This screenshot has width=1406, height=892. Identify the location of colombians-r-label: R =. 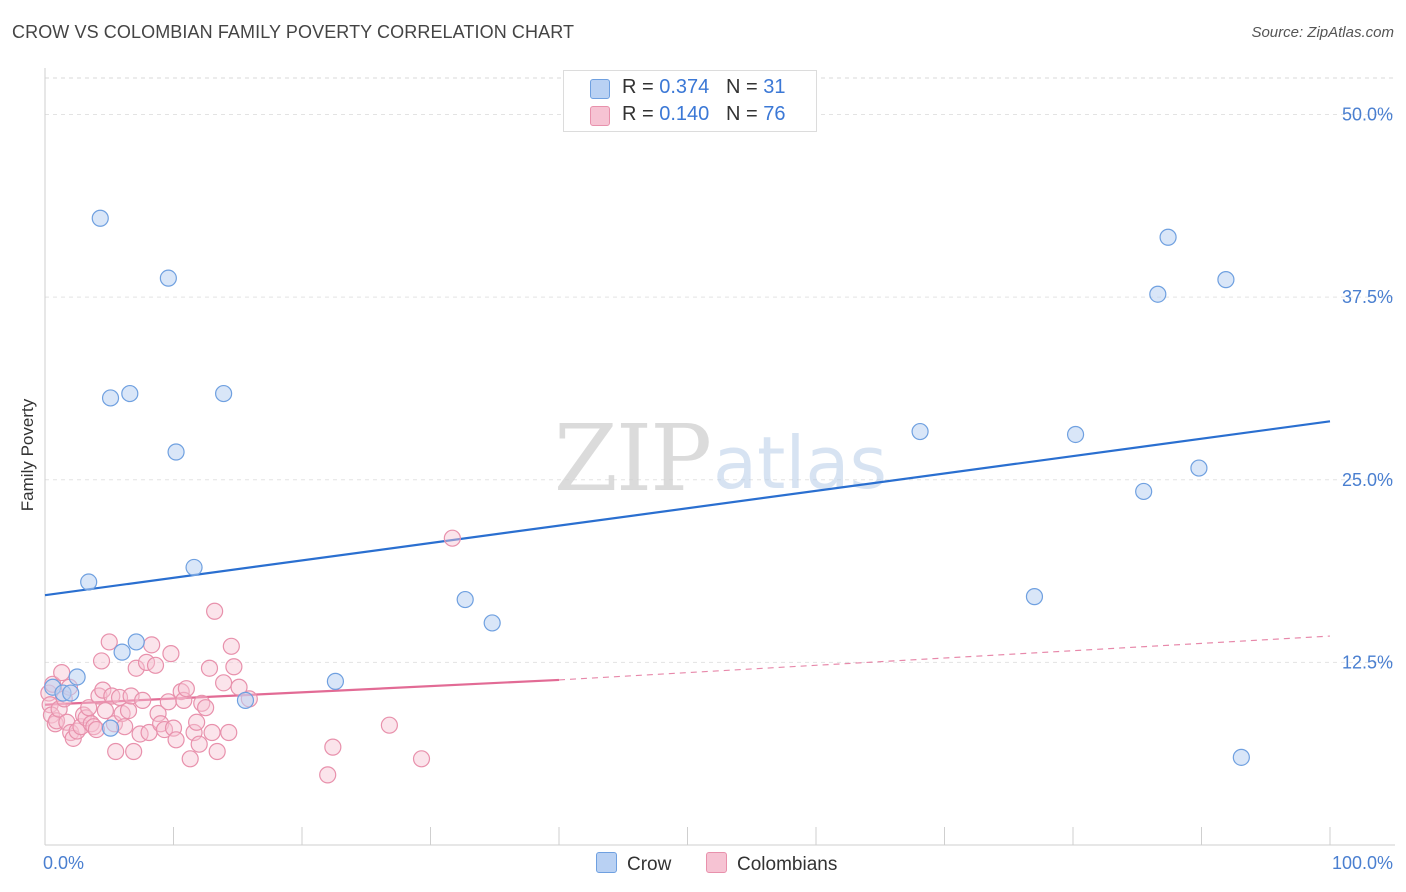
(641, 114).